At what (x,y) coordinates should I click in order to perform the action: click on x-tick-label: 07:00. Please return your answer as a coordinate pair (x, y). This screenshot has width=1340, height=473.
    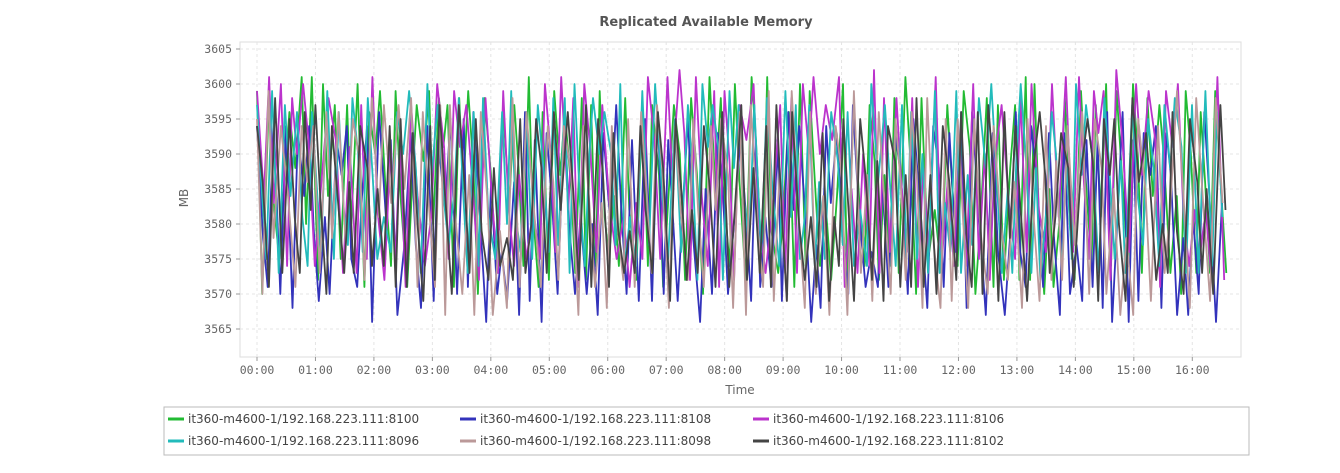
    Looking at the image, I should click on (666, 370).